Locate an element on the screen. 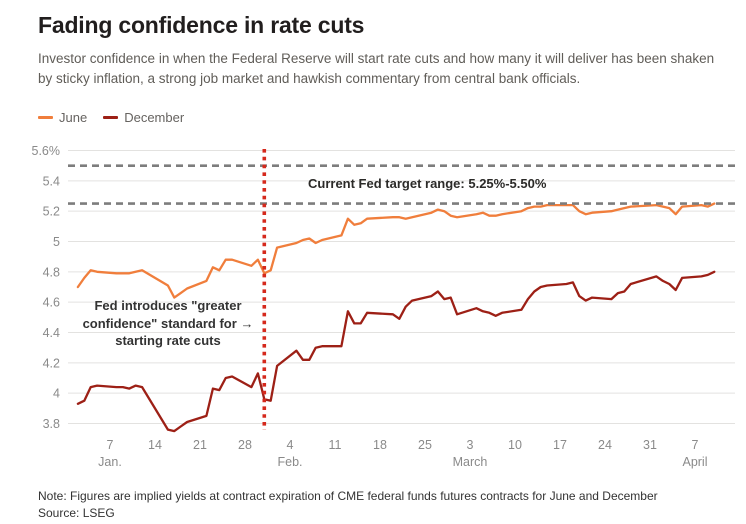 This screenshot has width=746, height=524. legend-label-june: June is located at coordinates (73, 117).